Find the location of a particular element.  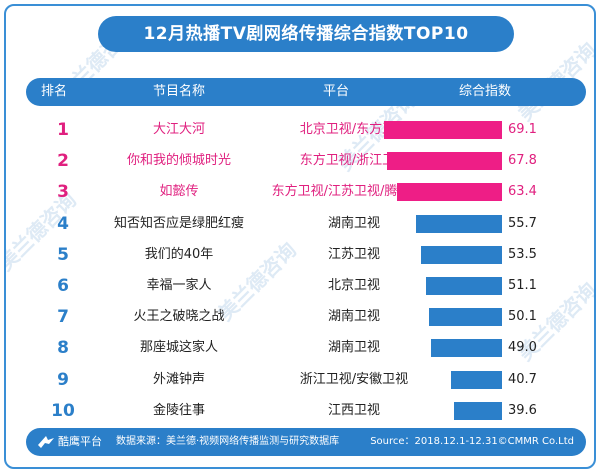

show-title: 金陵往事 is located at coordinates (178, 410).